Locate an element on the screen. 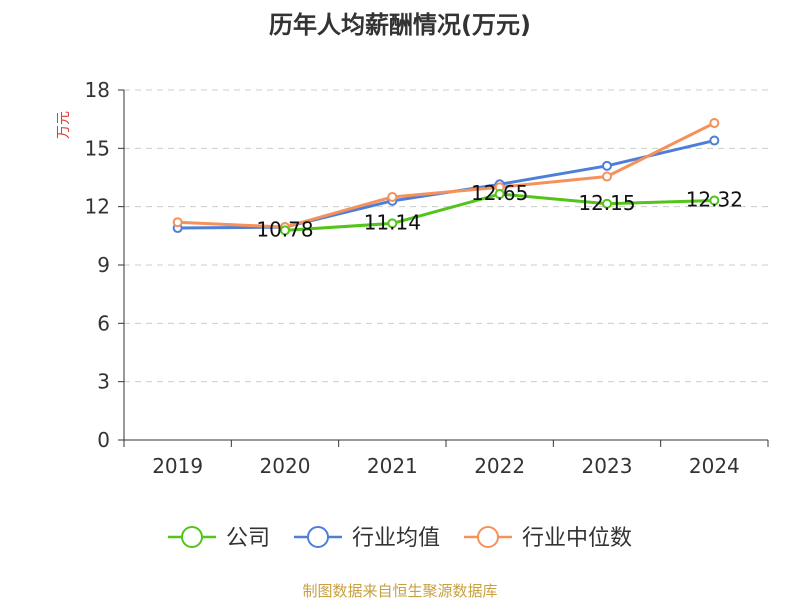 Image resolution: width=800 pixels, height=600 pixels. x-tick-label: 2019 is located at coordinates (177, 466).